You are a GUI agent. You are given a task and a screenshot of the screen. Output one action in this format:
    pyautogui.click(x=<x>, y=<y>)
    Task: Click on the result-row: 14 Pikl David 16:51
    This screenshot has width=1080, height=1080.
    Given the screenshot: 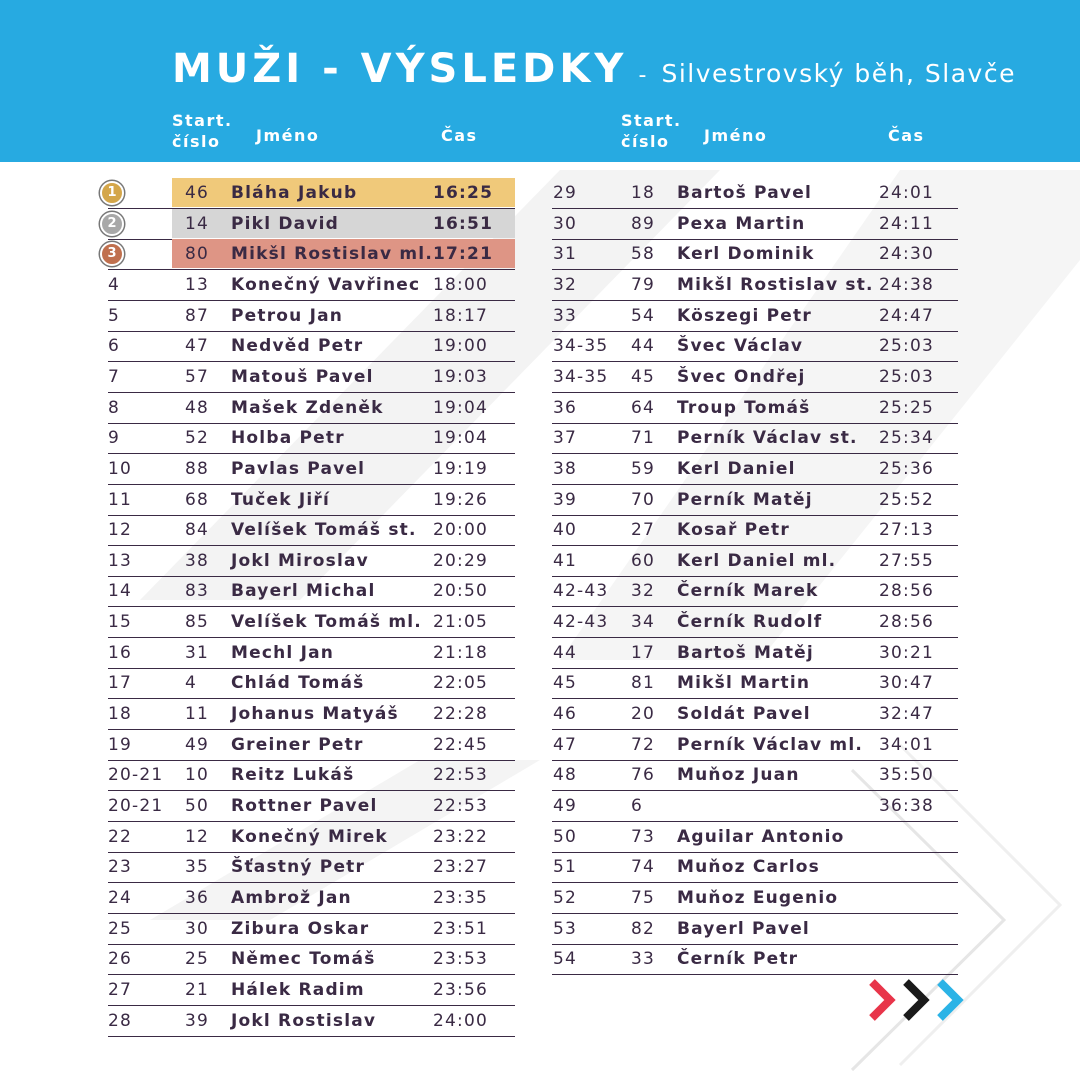 What is the action you would take?
    pyautogui.click(x=311, y=224)
    